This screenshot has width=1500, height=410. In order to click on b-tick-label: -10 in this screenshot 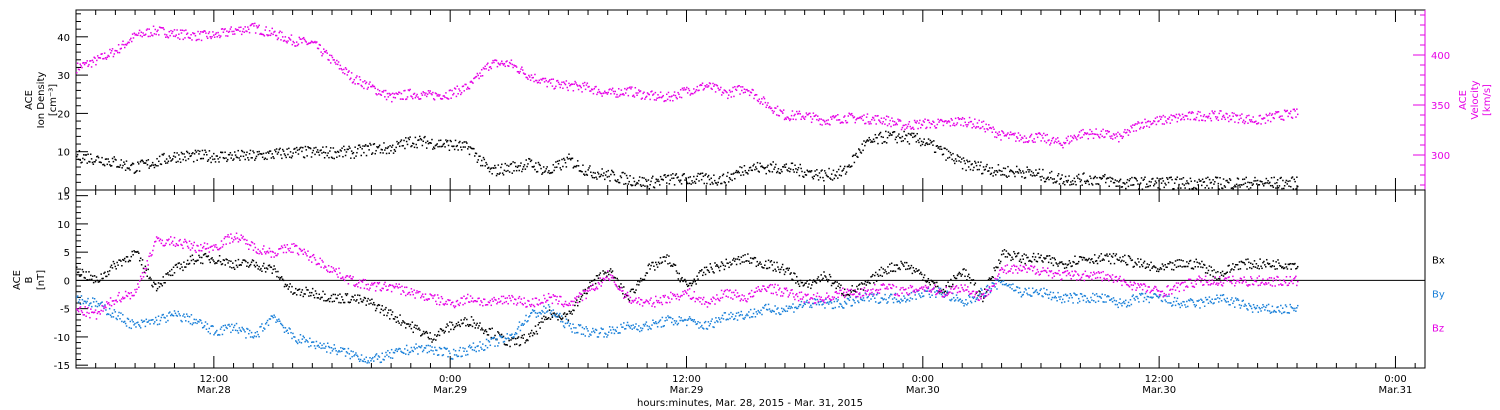, I will do `click(62, 338)`.